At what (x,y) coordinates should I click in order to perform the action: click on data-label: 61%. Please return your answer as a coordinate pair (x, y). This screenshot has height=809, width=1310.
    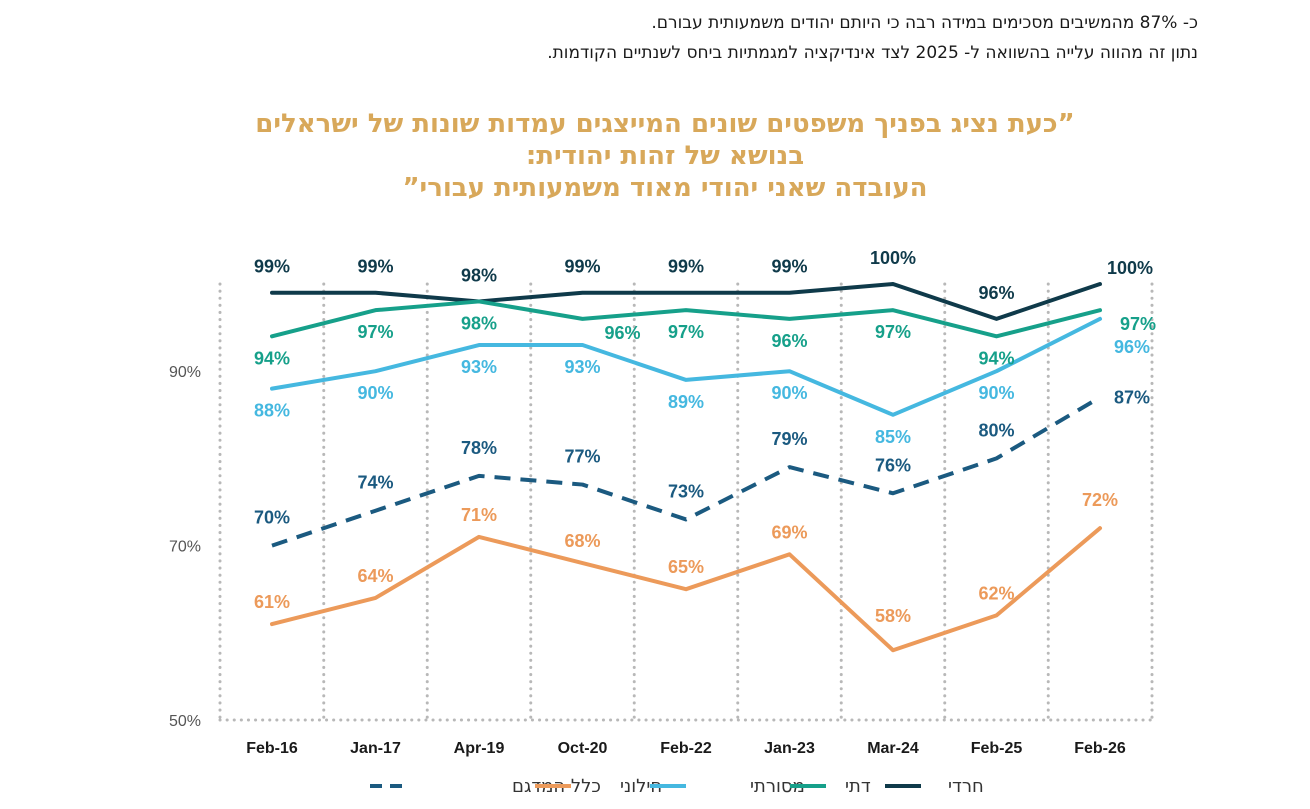
    Looking at the image, I should click on (272, 602).